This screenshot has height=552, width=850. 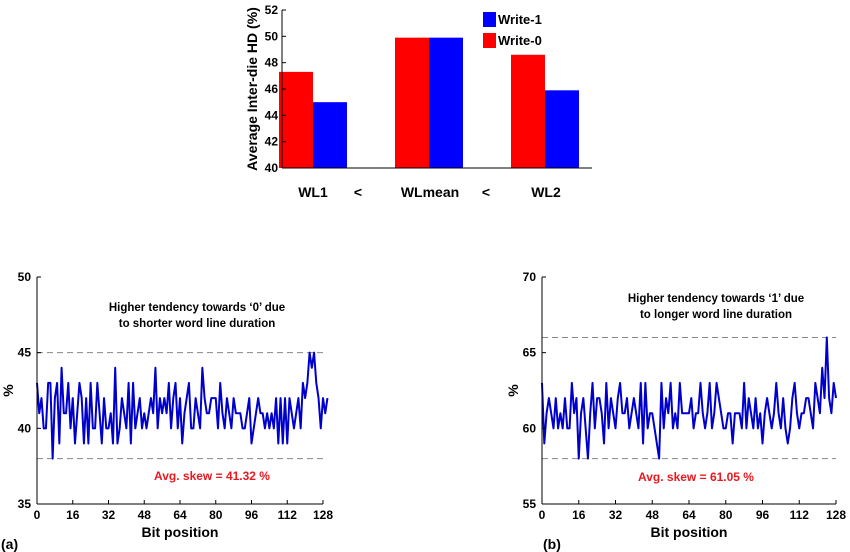 What do you see at coordinates (197, 308) in the screenshot?
I see `annotation-text: Higher tendency towards ‘0’ due` at bounding box center [197, 308].